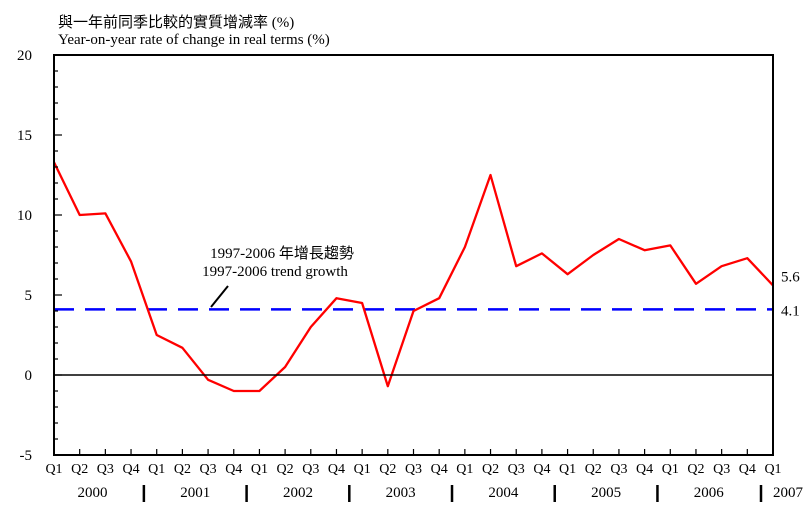 The width and height of the screenshot is (810, 511). Describe the element at coordinates (503, 493) in the screenshot. I see `year-label: 2004` at that location.